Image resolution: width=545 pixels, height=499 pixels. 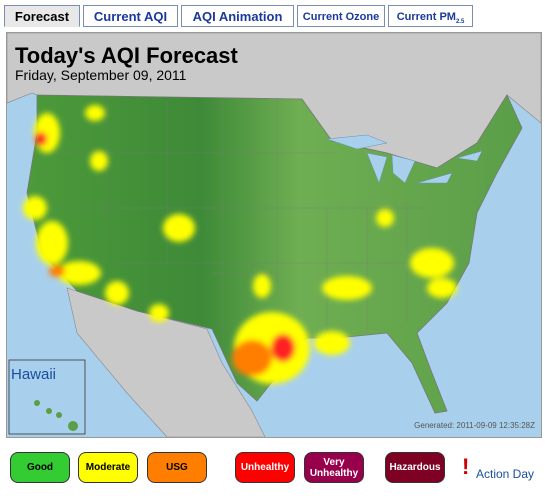 I want to click on legend-item: USG, so click(x=177, y=467).